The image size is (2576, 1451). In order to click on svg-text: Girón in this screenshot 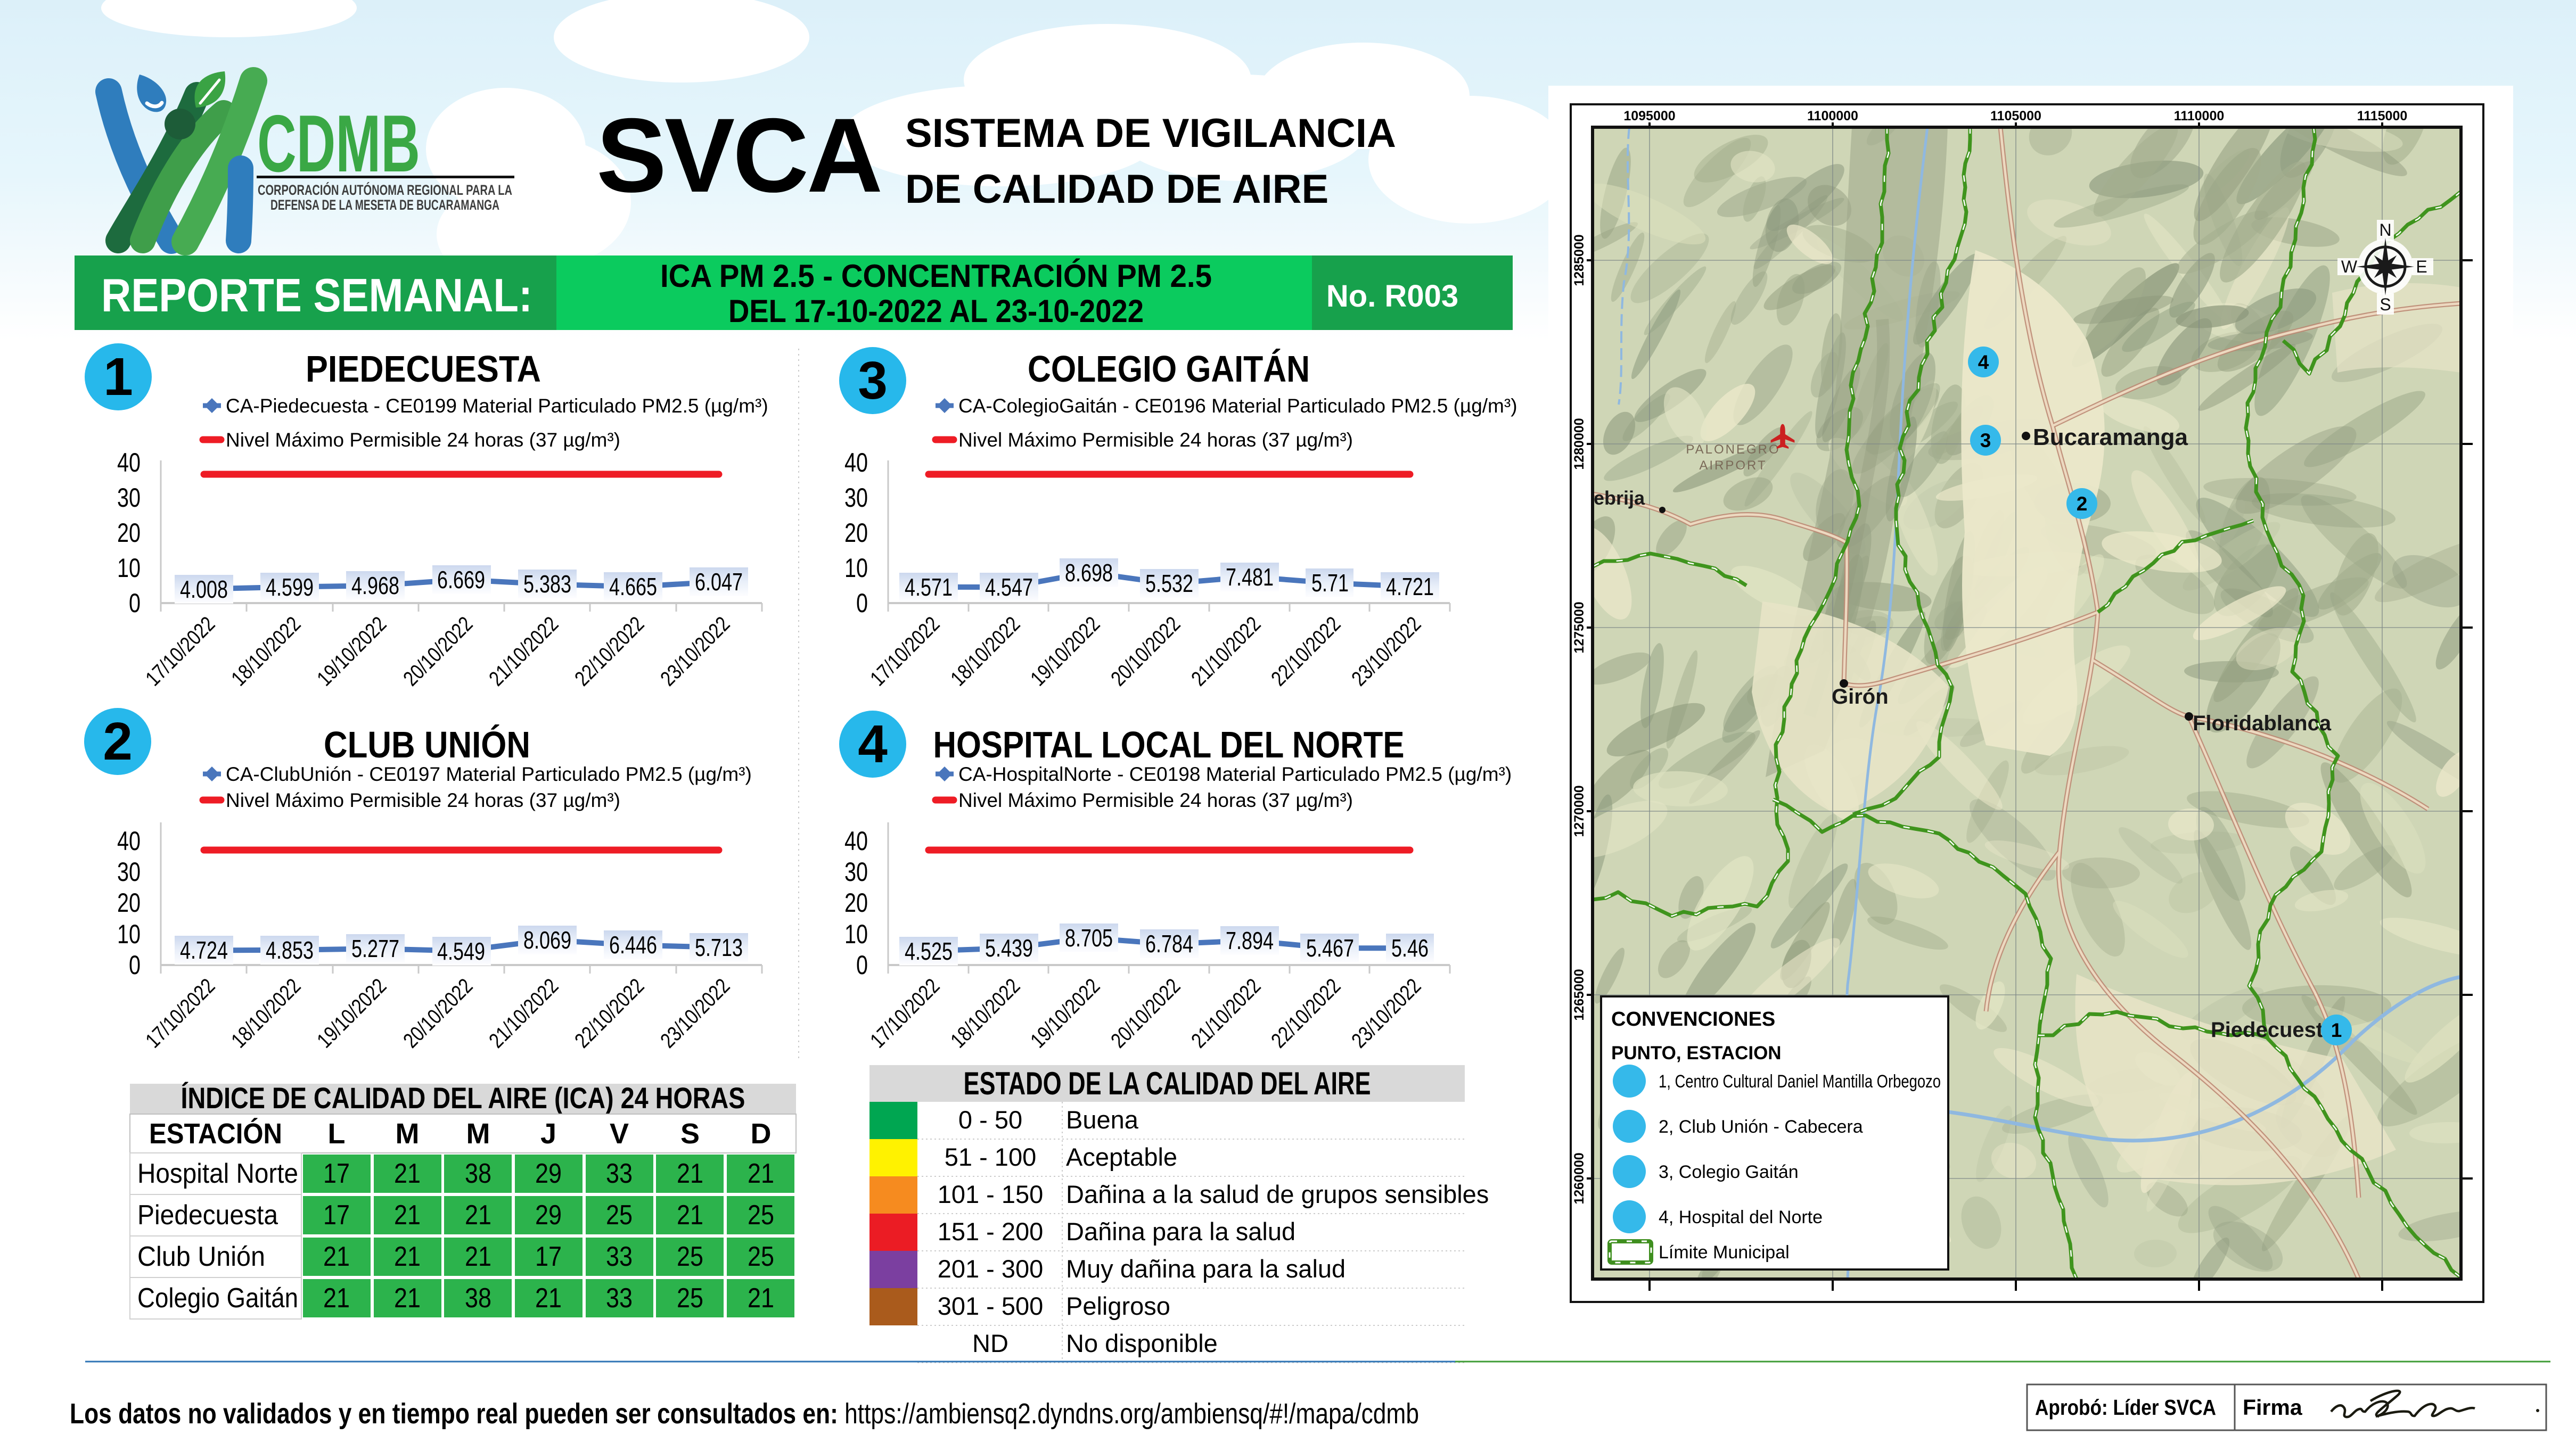, I will do `click(1860, 696)`.